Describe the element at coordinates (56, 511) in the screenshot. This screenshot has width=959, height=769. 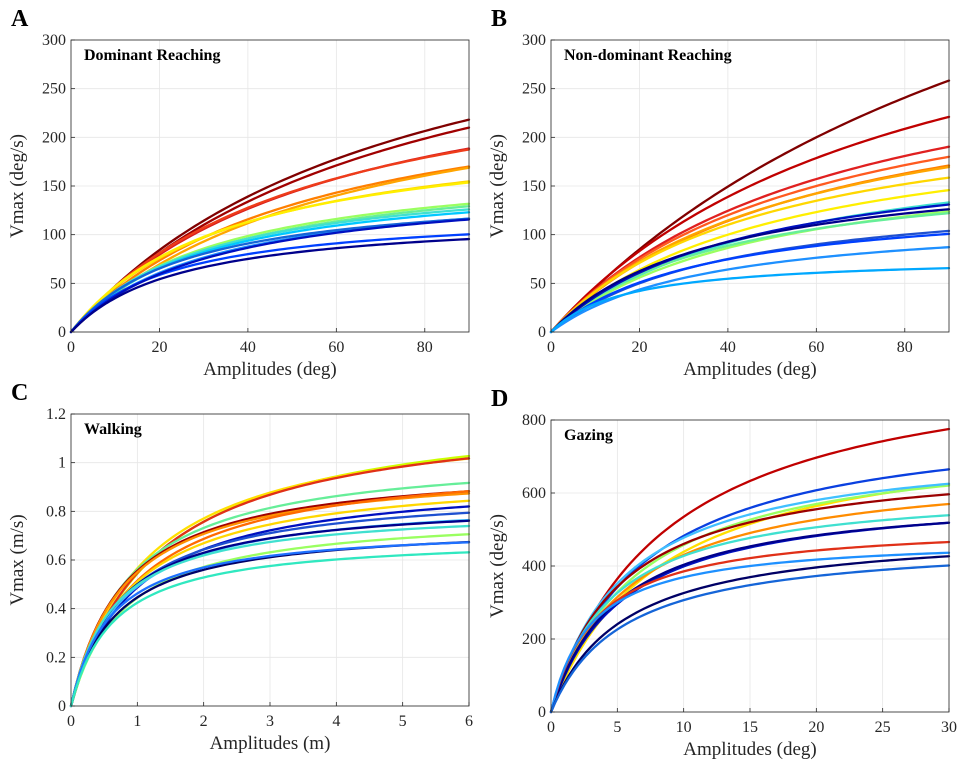
I see `y-tick-label: 0.8` at that location.